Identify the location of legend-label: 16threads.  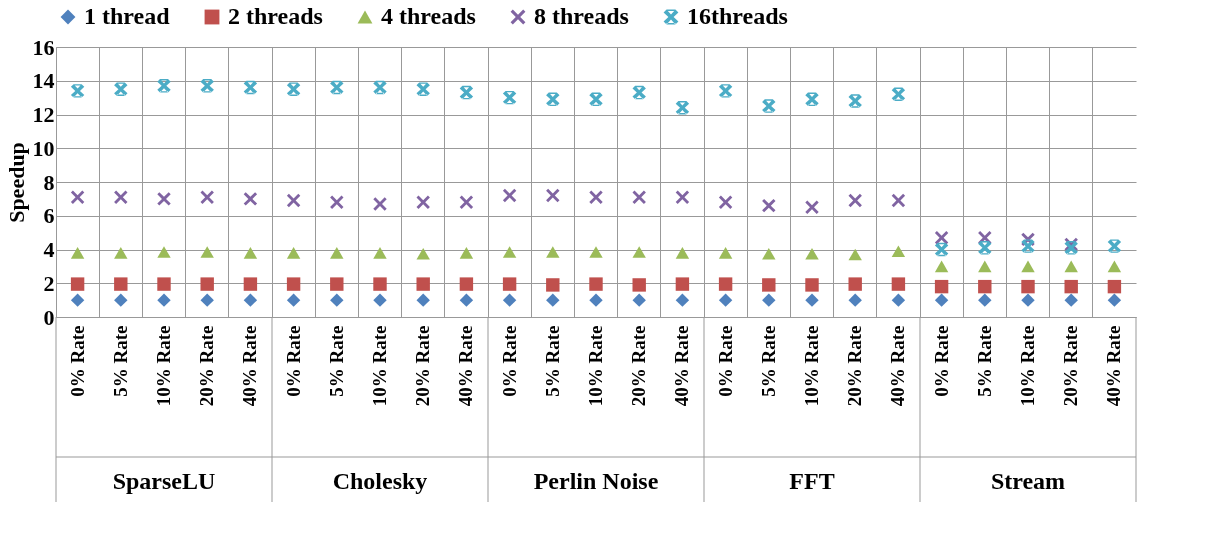
(737, 16).